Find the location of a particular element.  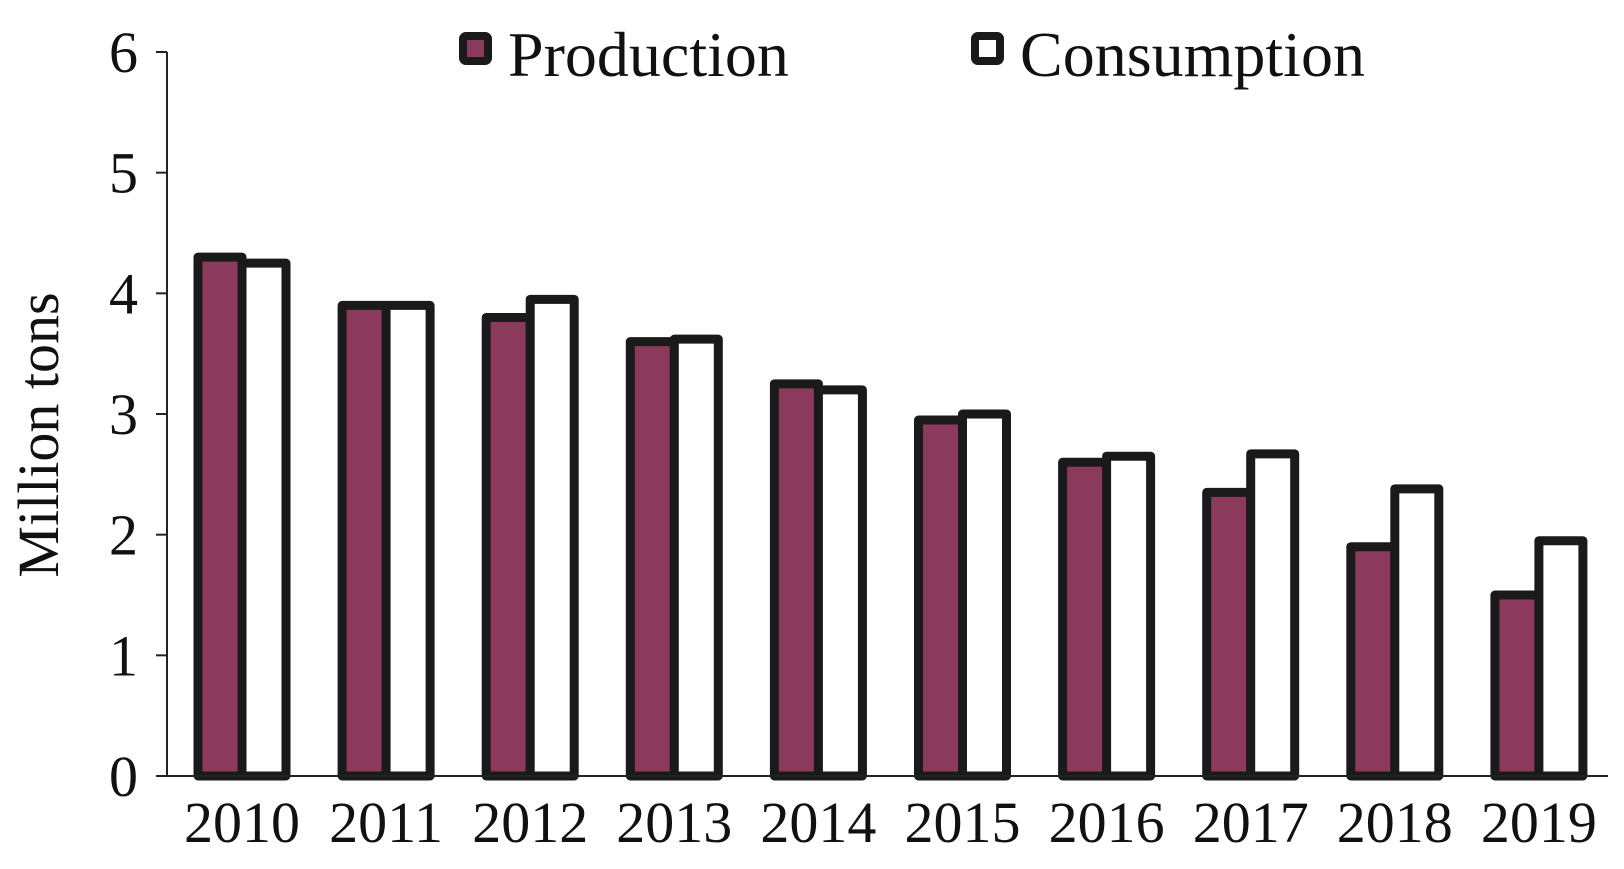

legend-item-production: Production is located at coordinates (624, 54).